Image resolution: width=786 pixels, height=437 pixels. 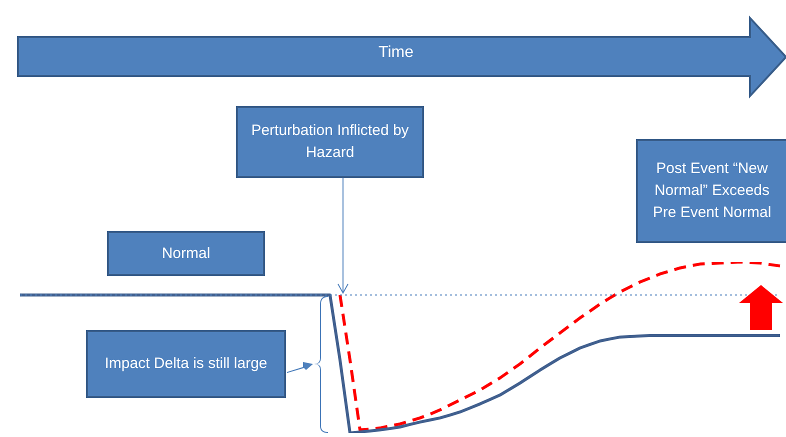 I want to click on callout-box: Normal, so click(x=186, y=253).